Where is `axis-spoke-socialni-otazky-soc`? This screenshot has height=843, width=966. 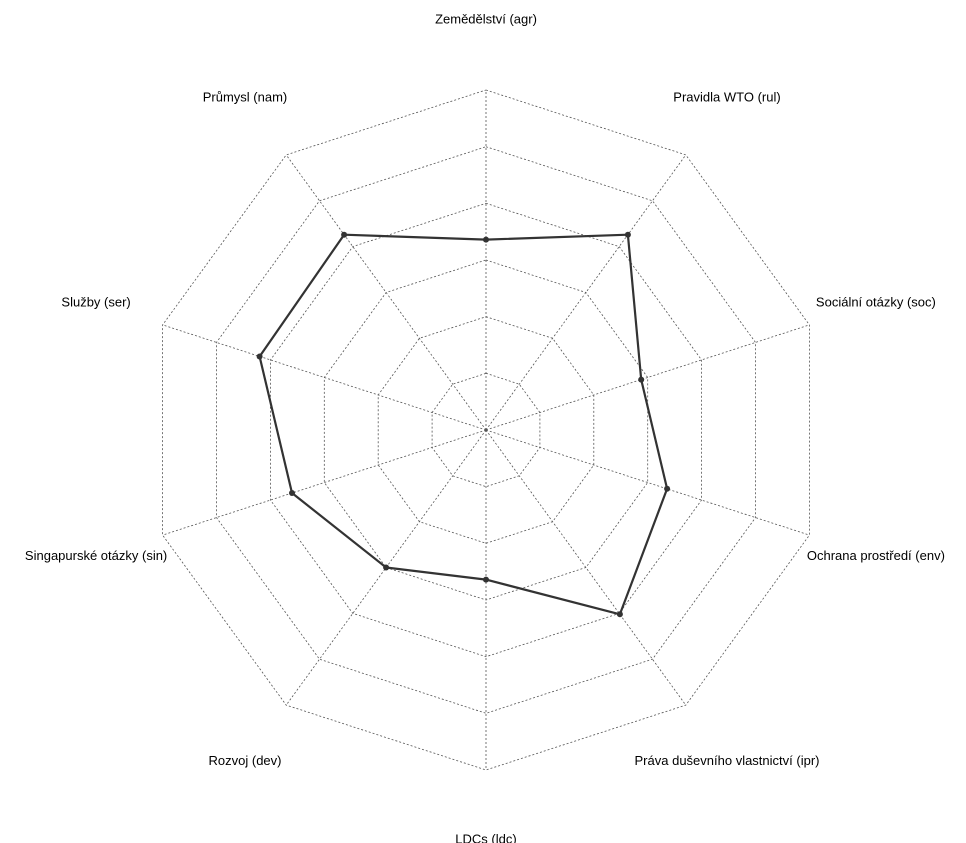
axis-spoke-socialni-otazky-soc is located at coordinates (647, 377).